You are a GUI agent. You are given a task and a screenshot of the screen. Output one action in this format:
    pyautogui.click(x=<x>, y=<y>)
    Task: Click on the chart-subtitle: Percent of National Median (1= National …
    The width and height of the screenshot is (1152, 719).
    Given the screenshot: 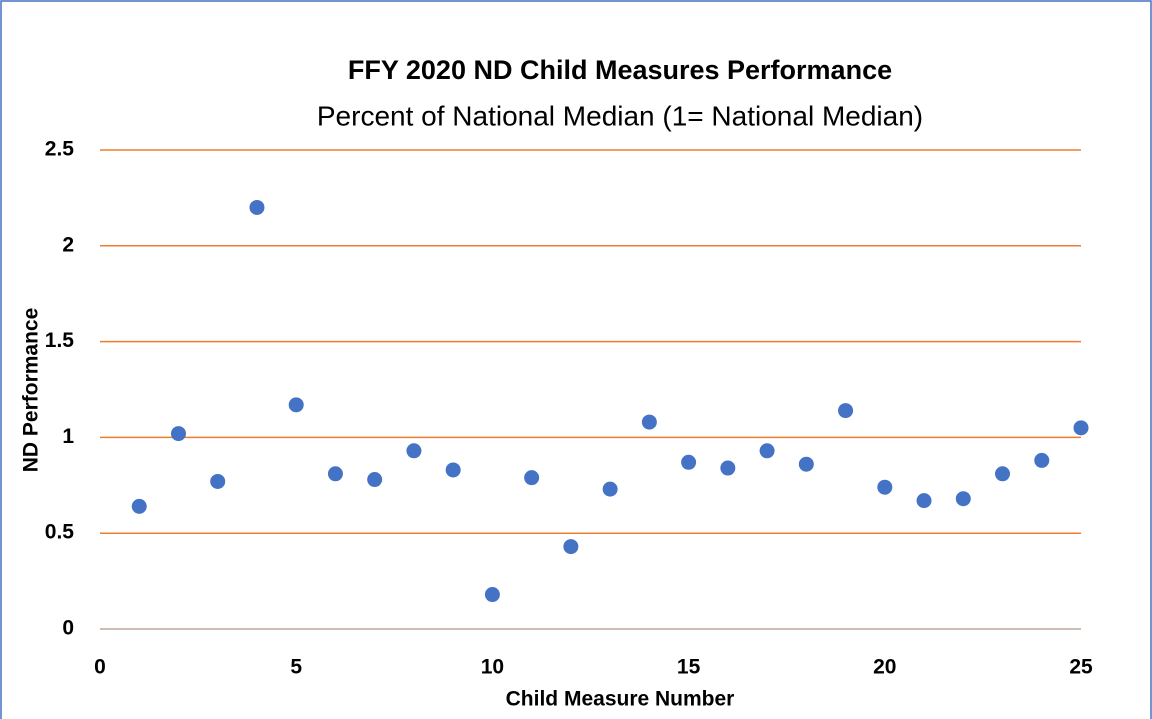 What is the action you would take?
    pyautogui.click(x=620, y=115)
    